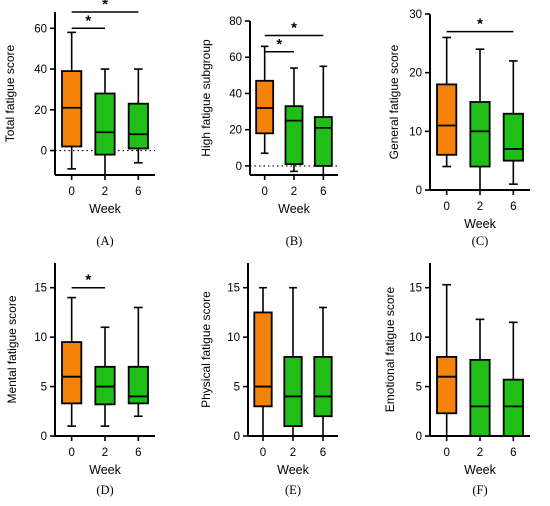 The image size is (550, 506). I want to click on chart-panel-e: 0 5 10 15 0 2 6 Week Physical fatigue score (E), so click(268, 380).